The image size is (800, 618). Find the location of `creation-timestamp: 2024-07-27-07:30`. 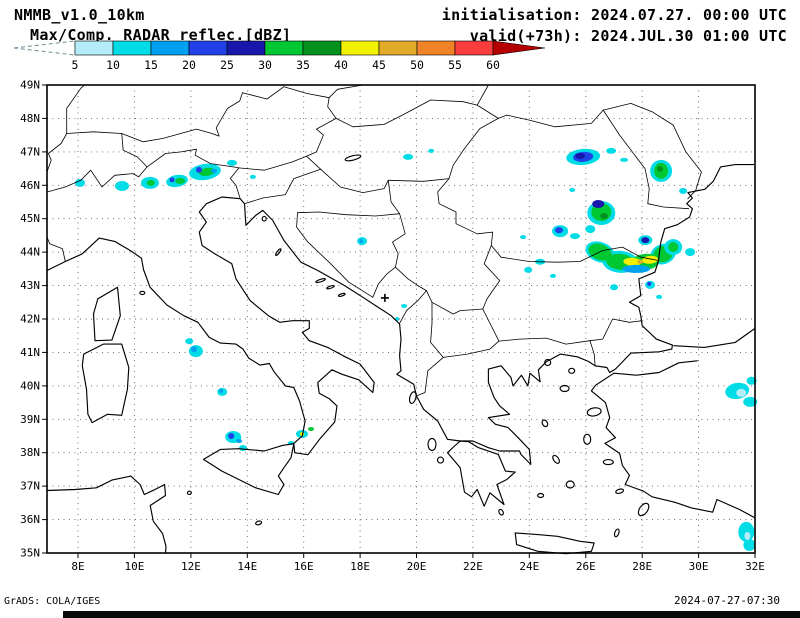

creation-timestamp: 2024-07-27-07:30 is located at coordinates (727, 600).